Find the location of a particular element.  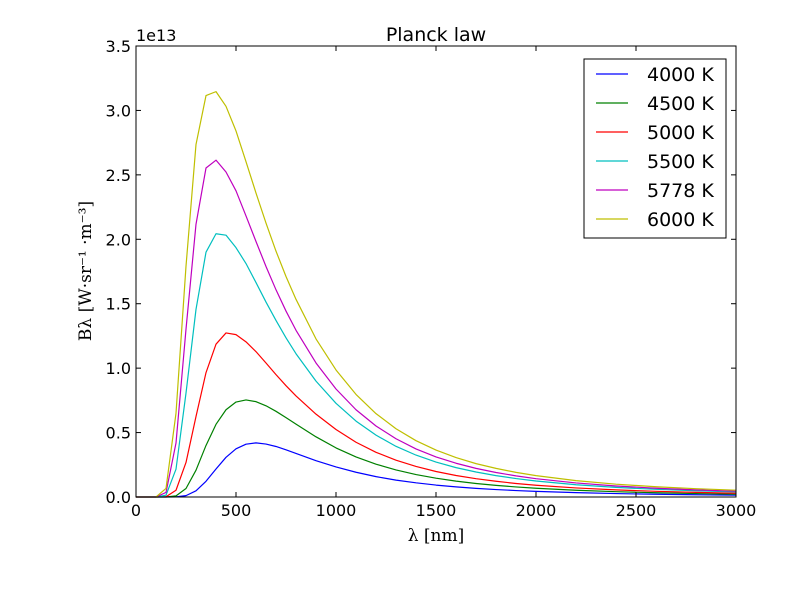

chart-title: Planck law is located at coordinates (436, 35).